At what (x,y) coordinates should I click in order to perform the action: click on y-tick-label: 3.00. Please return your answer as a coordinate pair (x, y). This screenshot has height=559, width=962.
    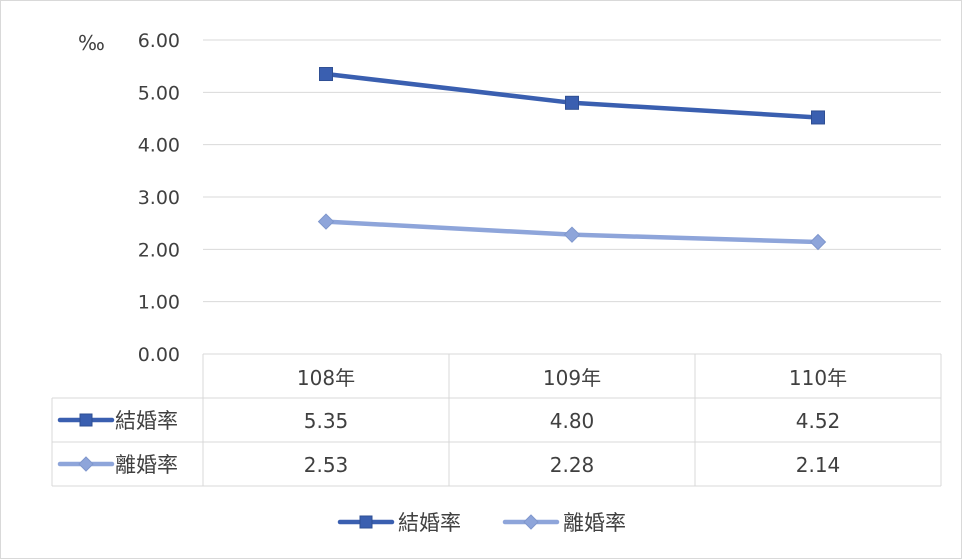
    Looking at the image, I should click on (159, 198).